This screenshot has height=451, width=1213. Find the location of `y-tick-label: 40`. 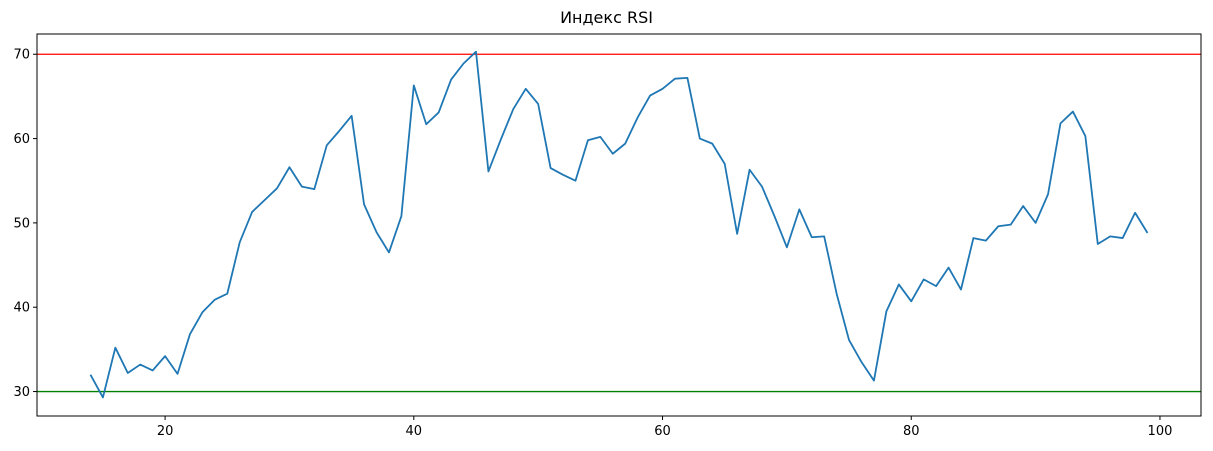

y-tick-label: 40 is located at coordinates (21, 308).